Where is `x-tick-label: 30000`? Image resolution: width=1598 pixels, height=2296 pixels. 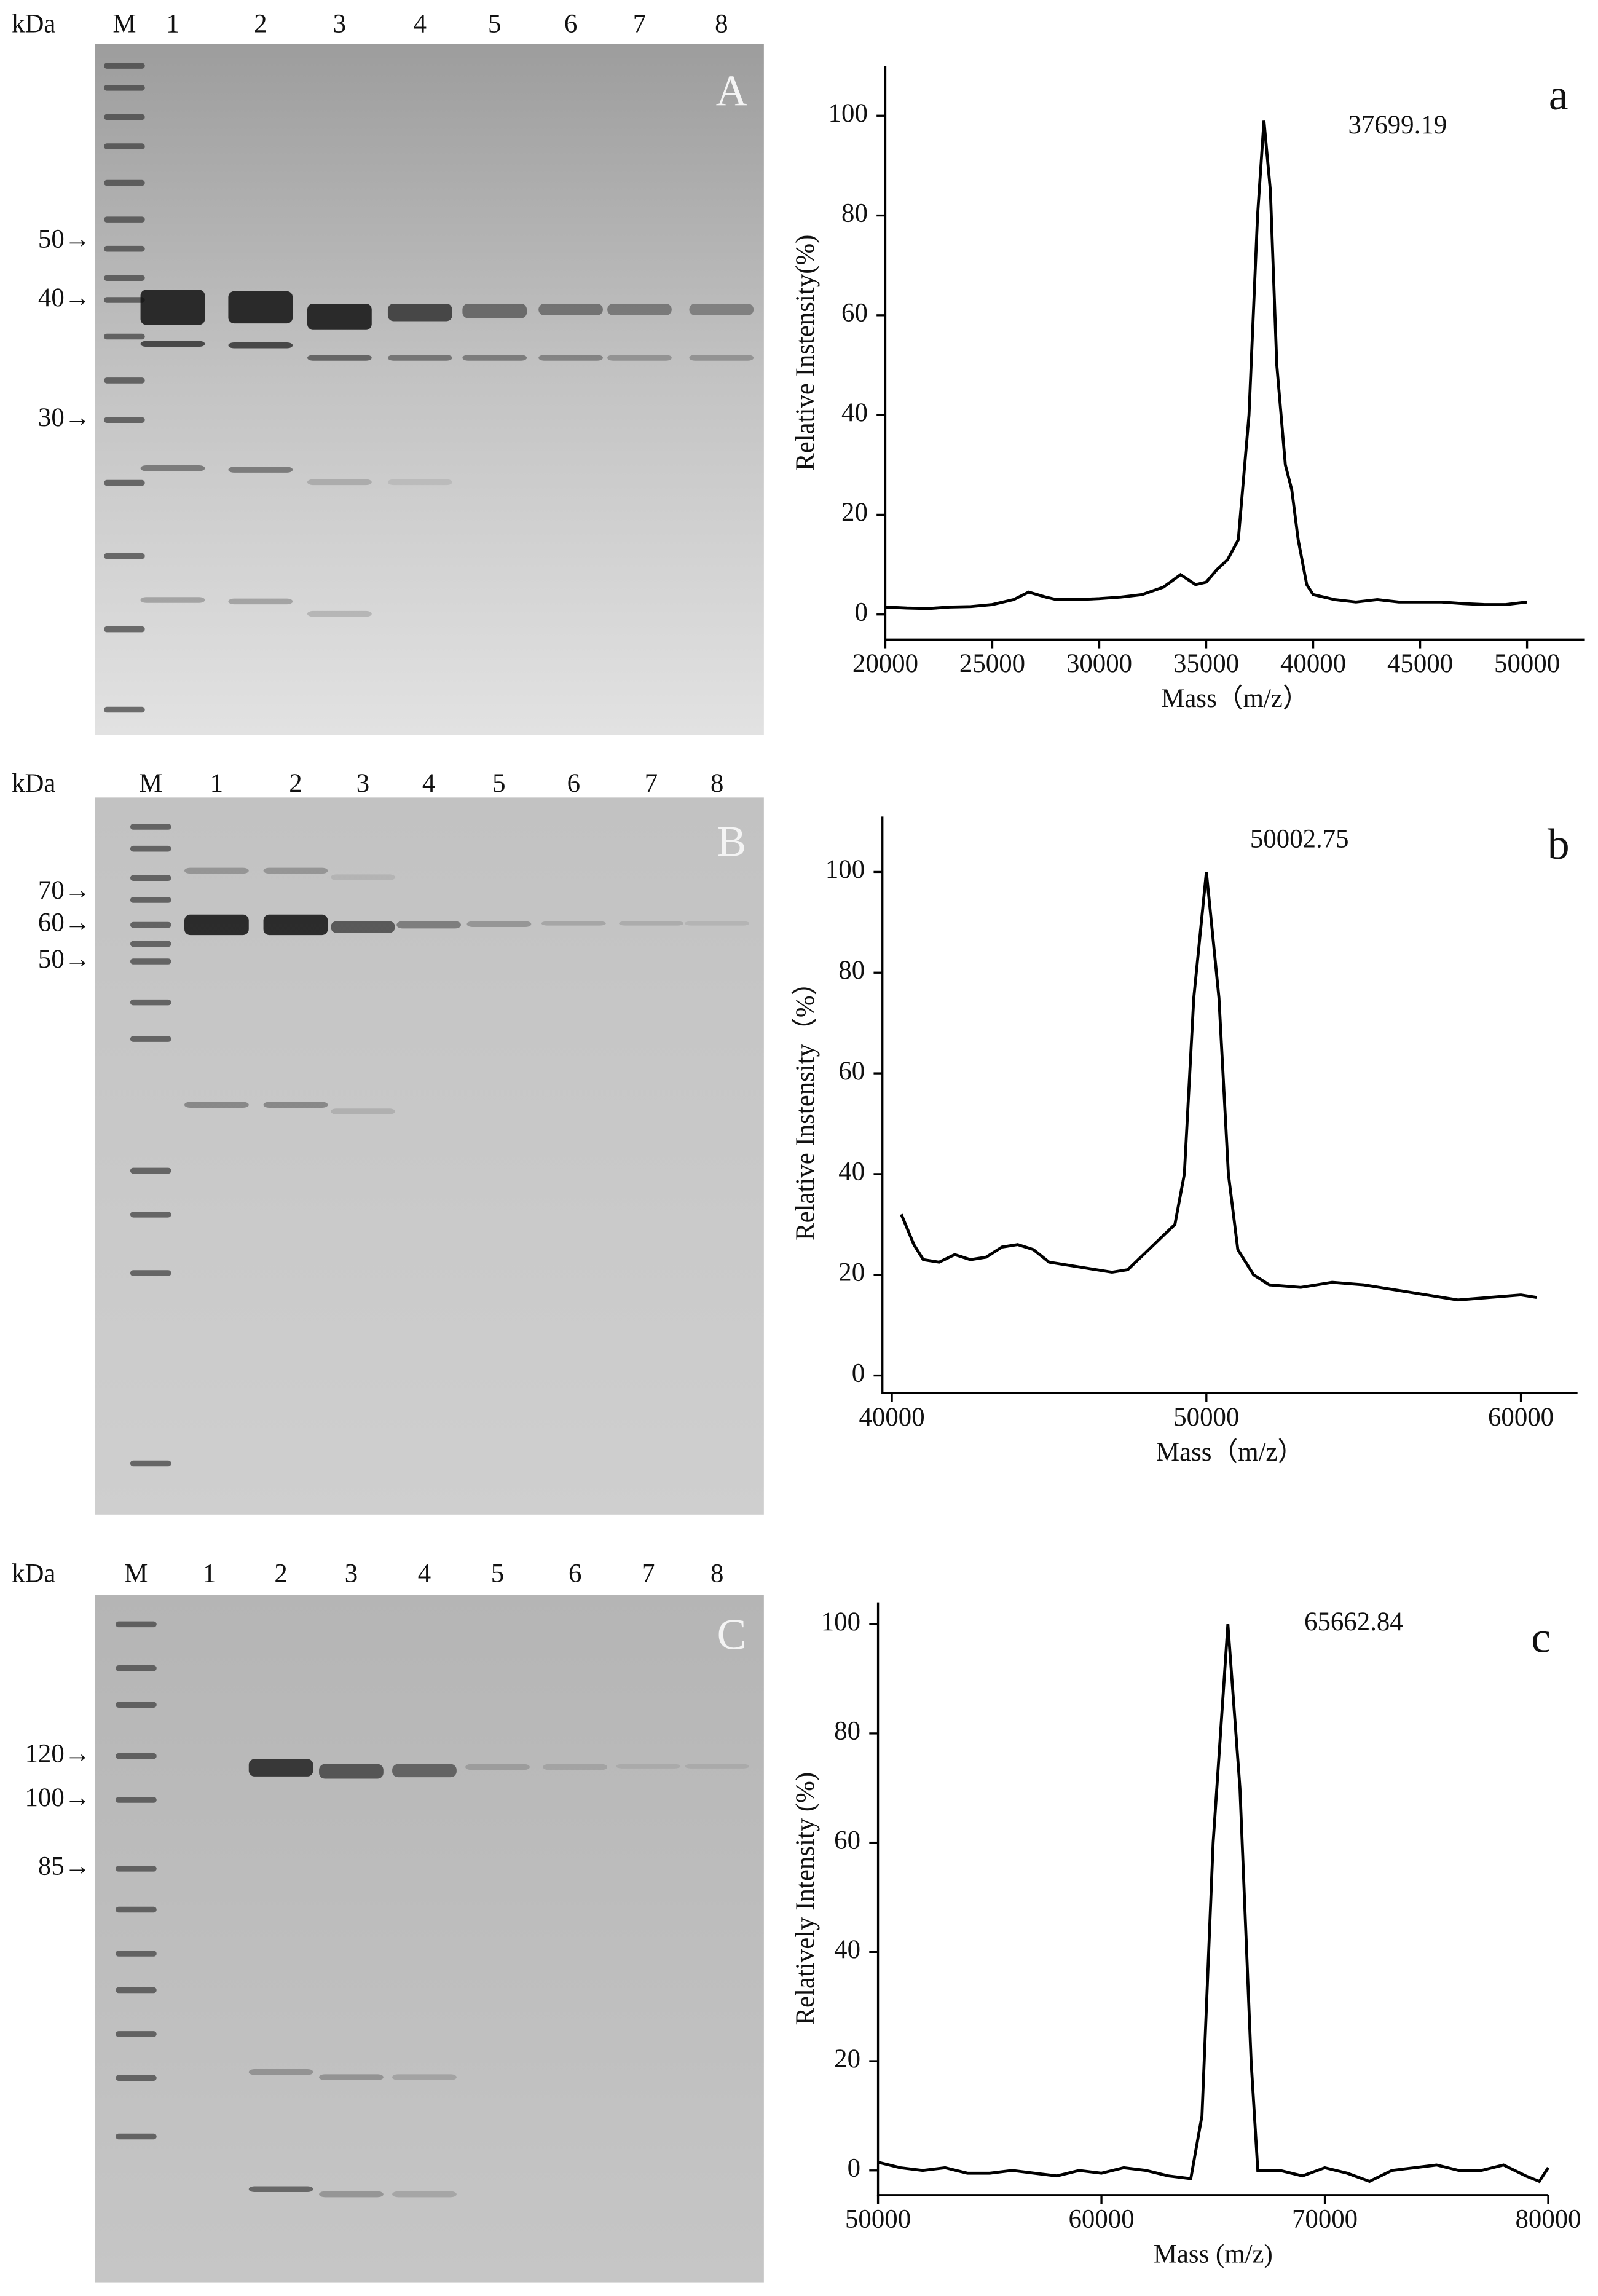
x-tick-label: 30000 is located at coordinates (1099, 663).